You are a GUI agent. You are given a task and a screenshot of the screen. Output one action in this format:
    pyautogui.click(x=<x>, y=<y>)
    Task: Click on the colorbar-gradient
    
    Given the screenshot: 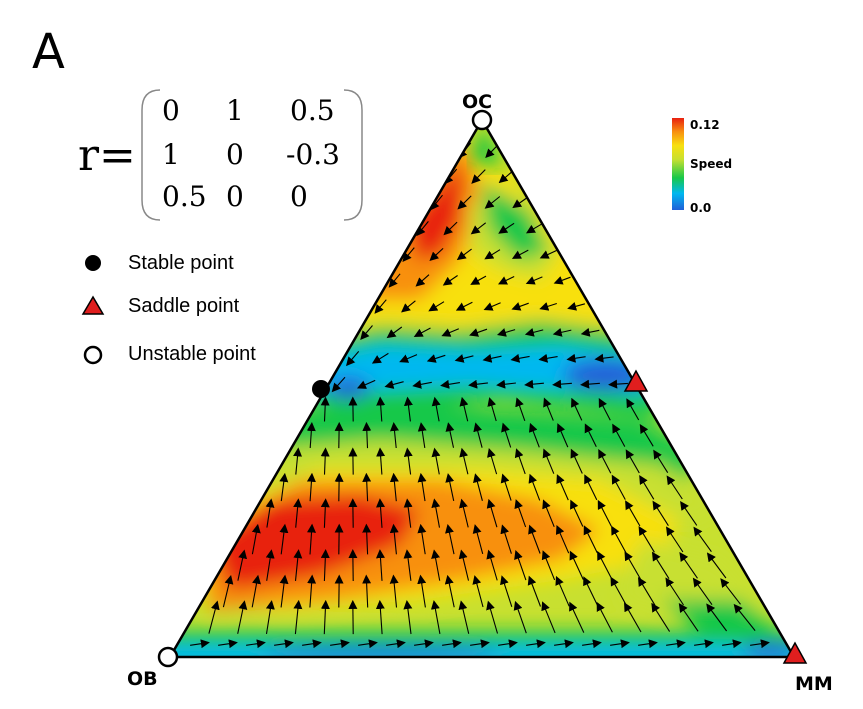 What is the action you would take?
    pyautogui.click(x=678, y=164)
    